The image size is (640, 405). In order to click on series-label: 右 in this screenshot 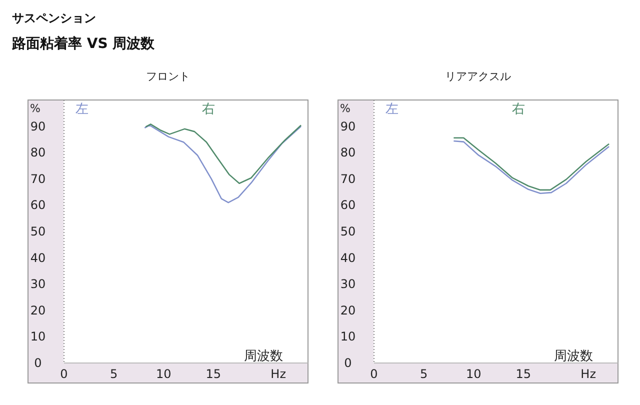, I will do `click(209, 109)`.